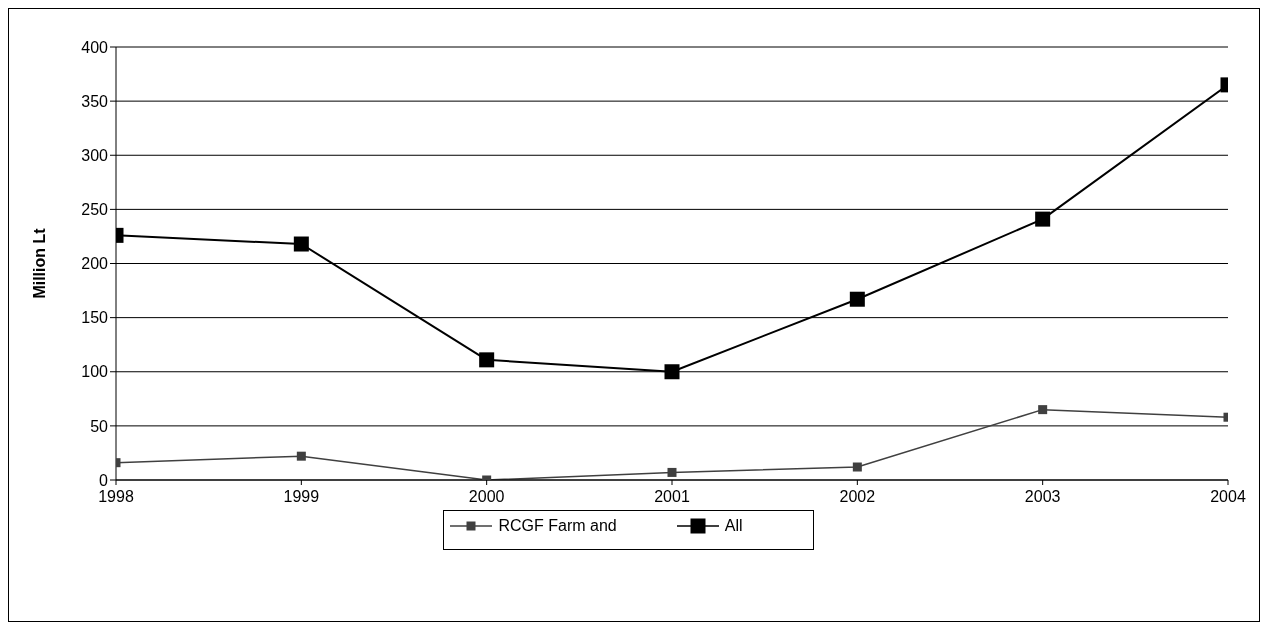  What do you see at coordinates (95, 372) in the screenshot?
I see `y-tick-label: 100` at bounding box center [95, 372].